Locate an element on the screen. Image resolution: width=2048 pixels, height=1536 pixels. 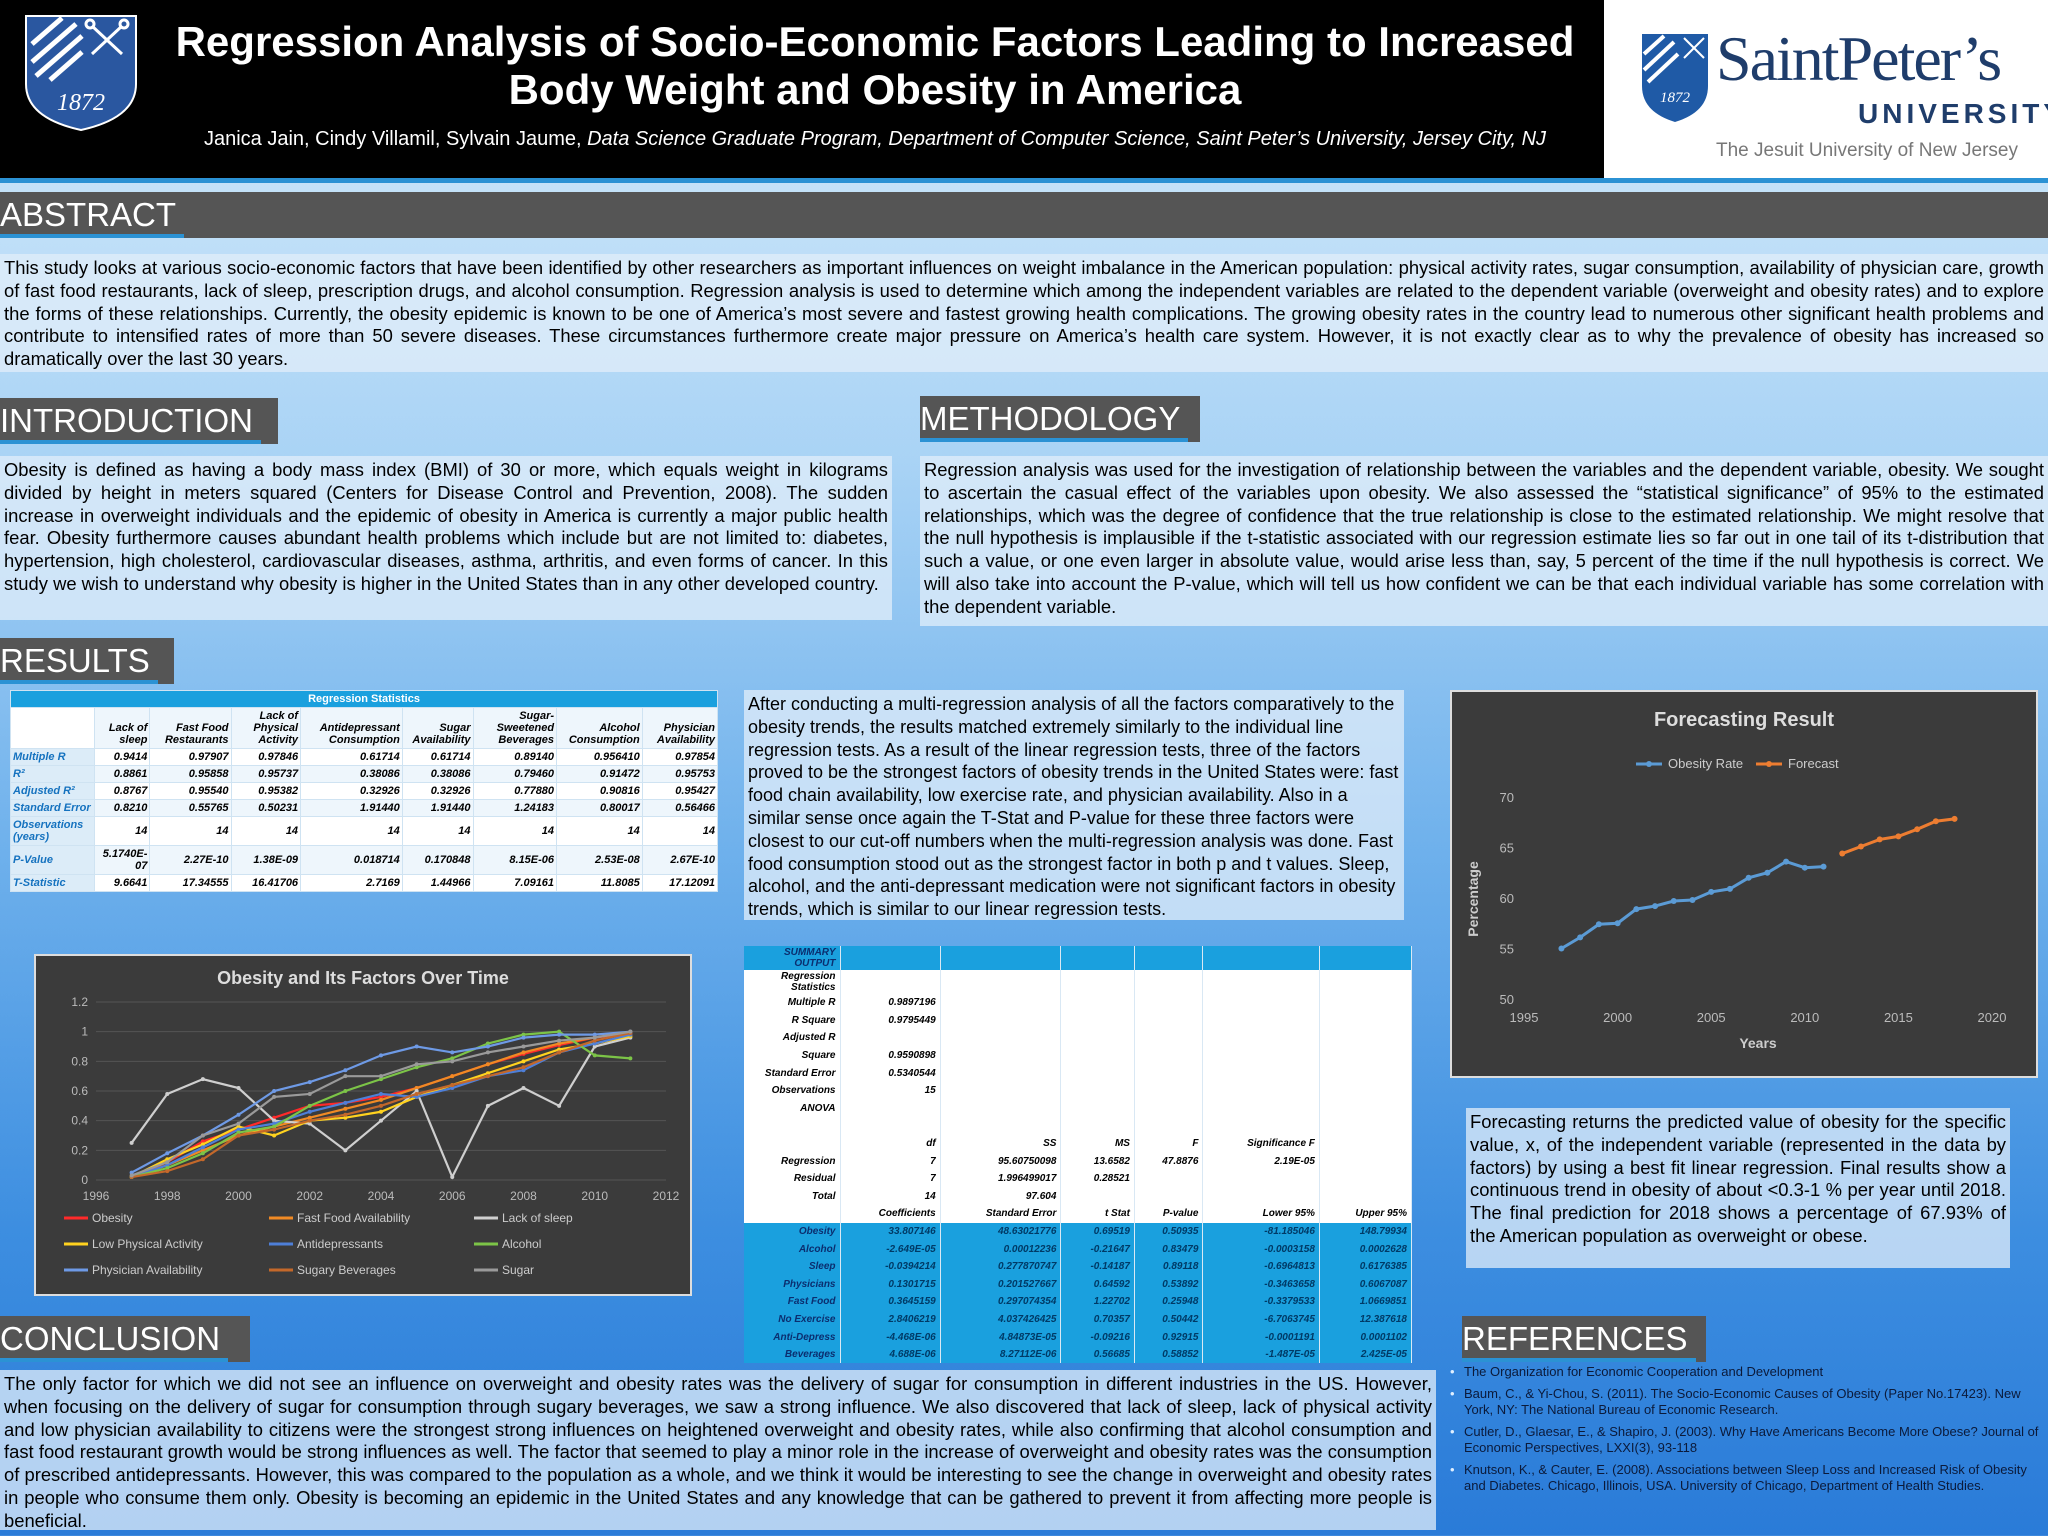
summary-cell: 0.25948 is located at coordinates (1169, 1302).